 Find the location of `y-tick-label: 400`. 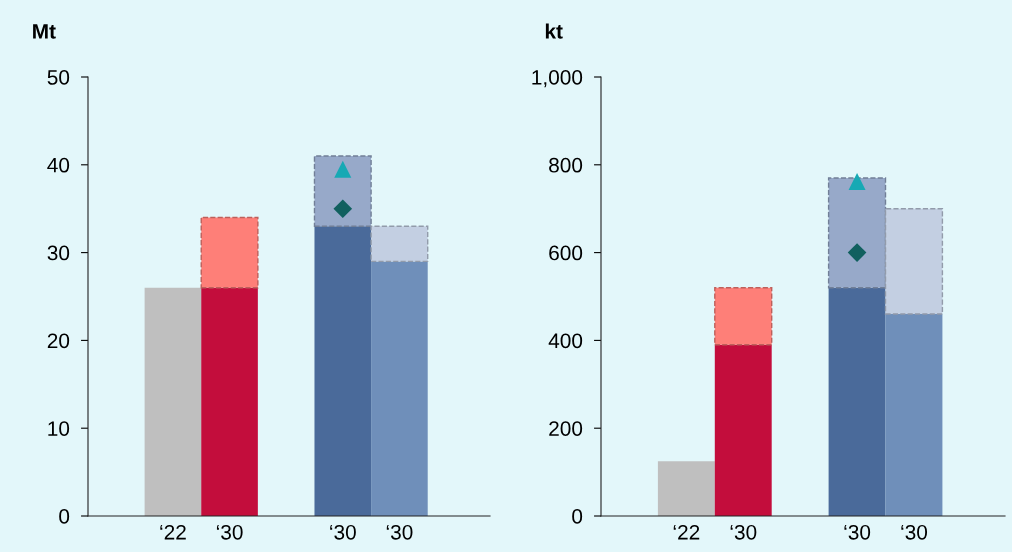

y-tick-label: 400 is located at coordinates (565, 341).